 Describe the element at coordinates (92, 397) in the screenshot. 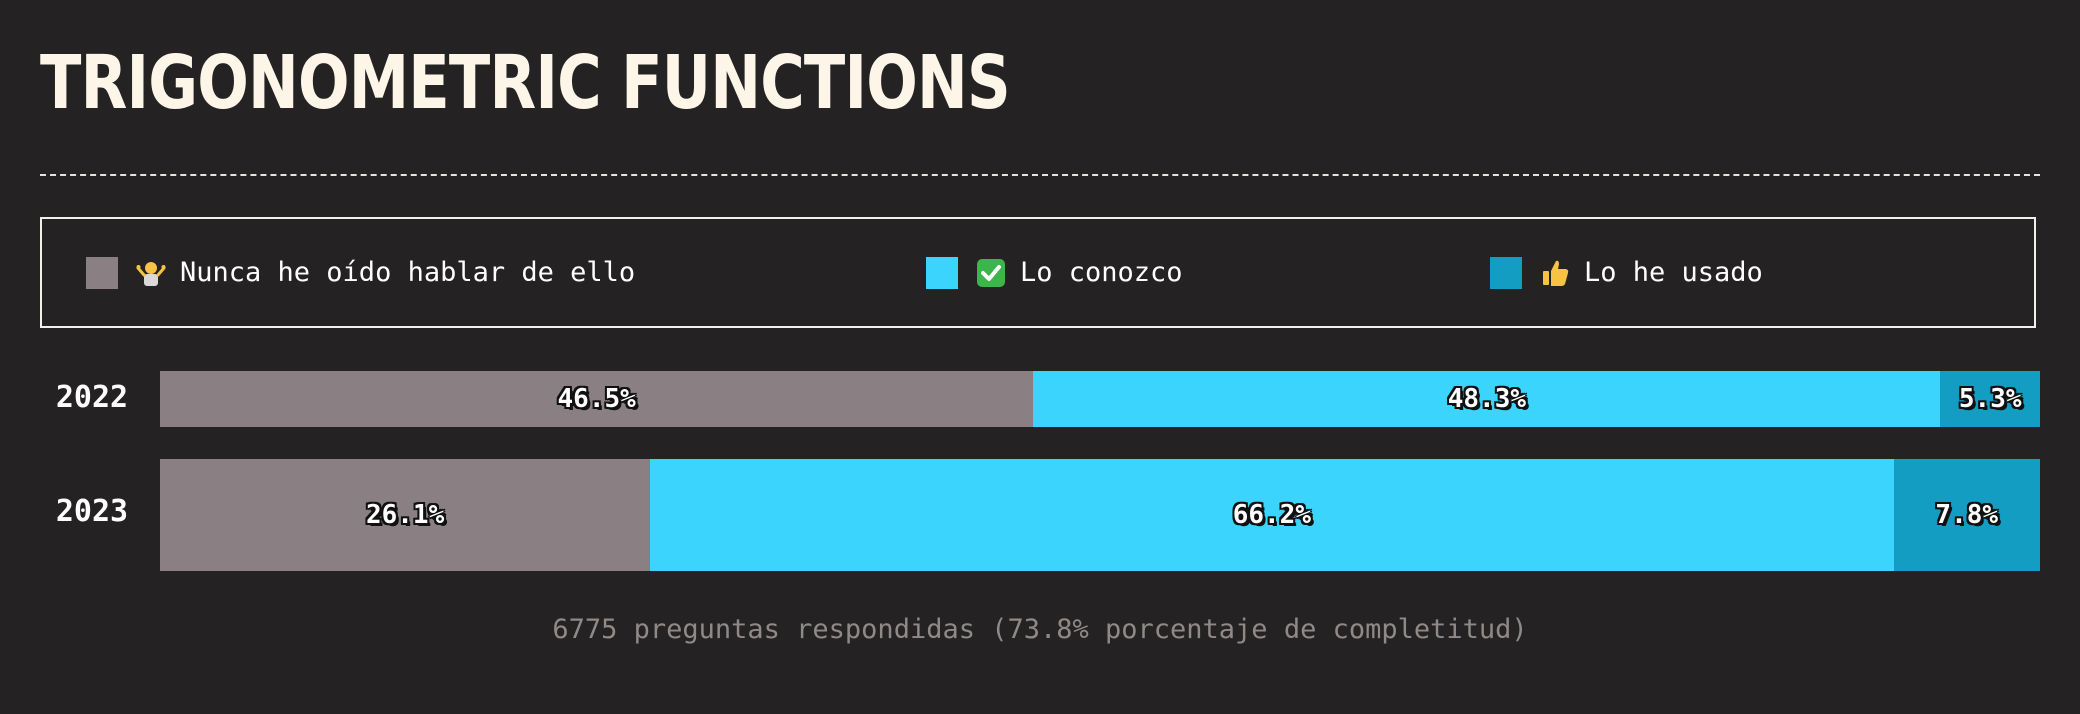

I see `category-label-2022: 2022` at that location.